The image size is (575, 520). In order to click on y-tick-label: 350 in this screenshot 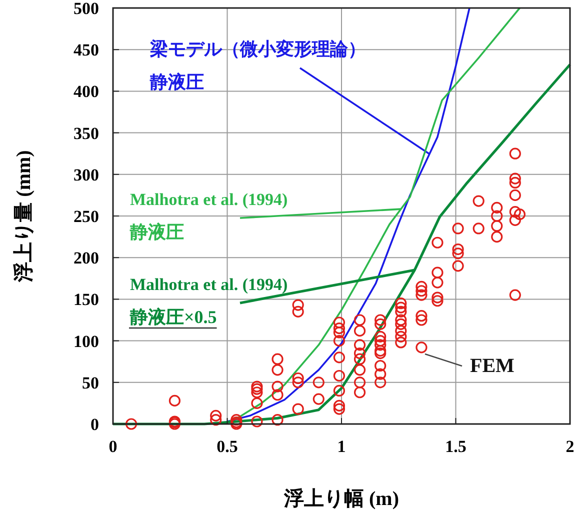, I will do `click(86, 133)`.